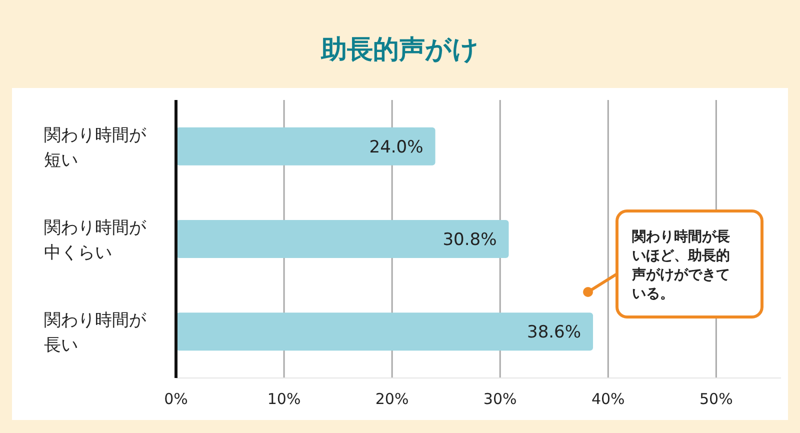  Describe the element at coordinates (608, 399) in the screenshot. I see `x-tick-label: 40%` at that location.